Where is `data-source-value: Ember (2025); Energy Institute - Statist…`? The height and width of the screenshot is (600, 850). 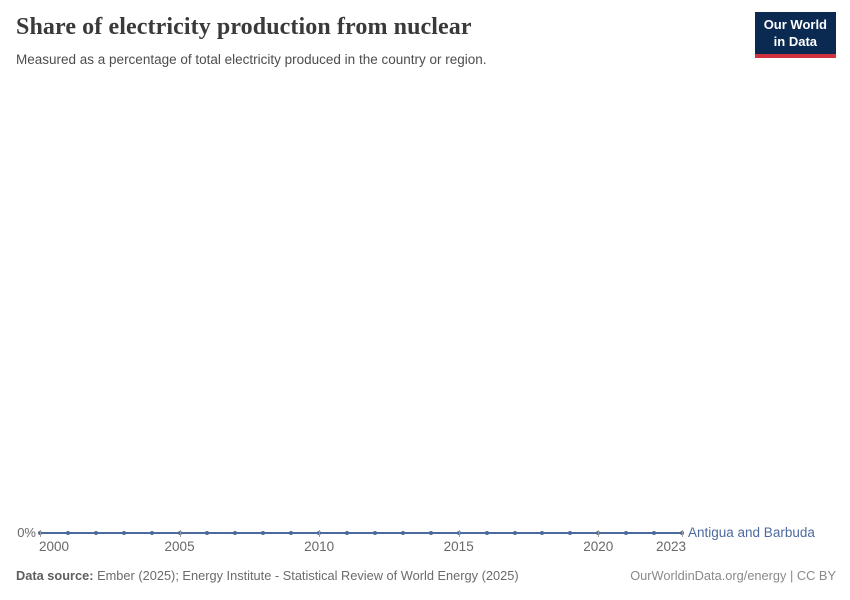
data-source-value: Ember (2025); Energy Institute - Statist… is located at coordinates (306, 575).